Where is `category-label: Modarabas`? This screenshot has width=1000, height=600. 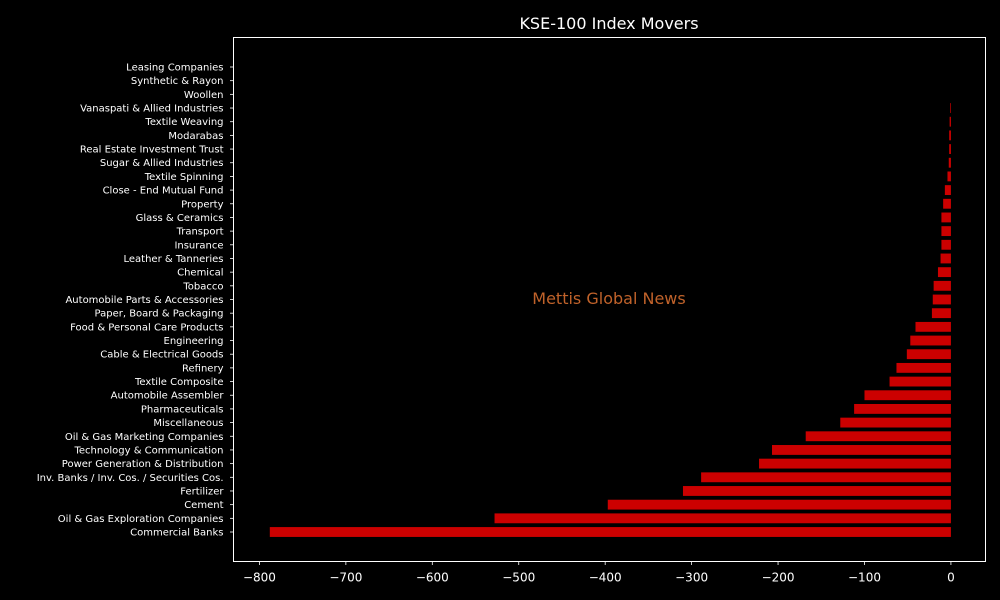
category-label: Modarabas is located at coordinates (195, 136).